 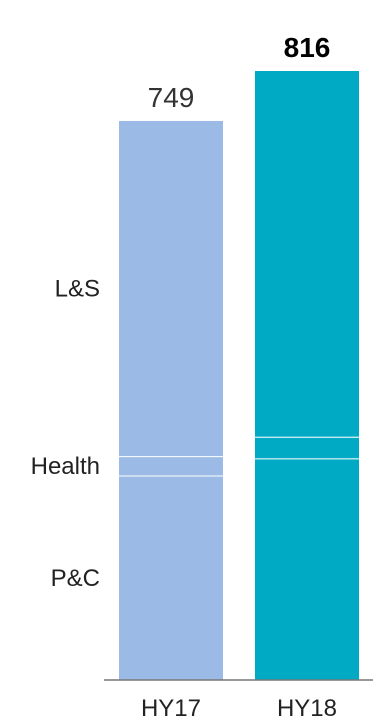 What do you see at coordinates (171, 289) in the screenshot?
I see `bar-hy17-ls` at bounding box center [171, 289].